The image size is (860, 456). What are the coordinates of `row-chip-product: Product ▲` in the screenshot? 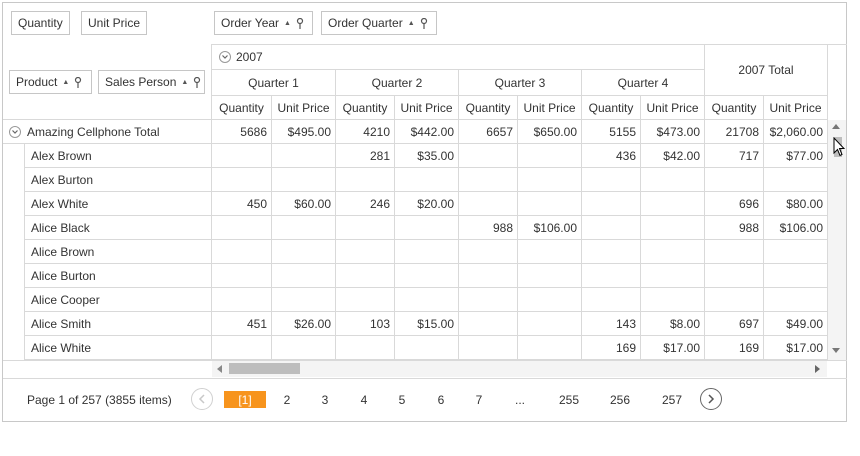 It's located at (50, 82).